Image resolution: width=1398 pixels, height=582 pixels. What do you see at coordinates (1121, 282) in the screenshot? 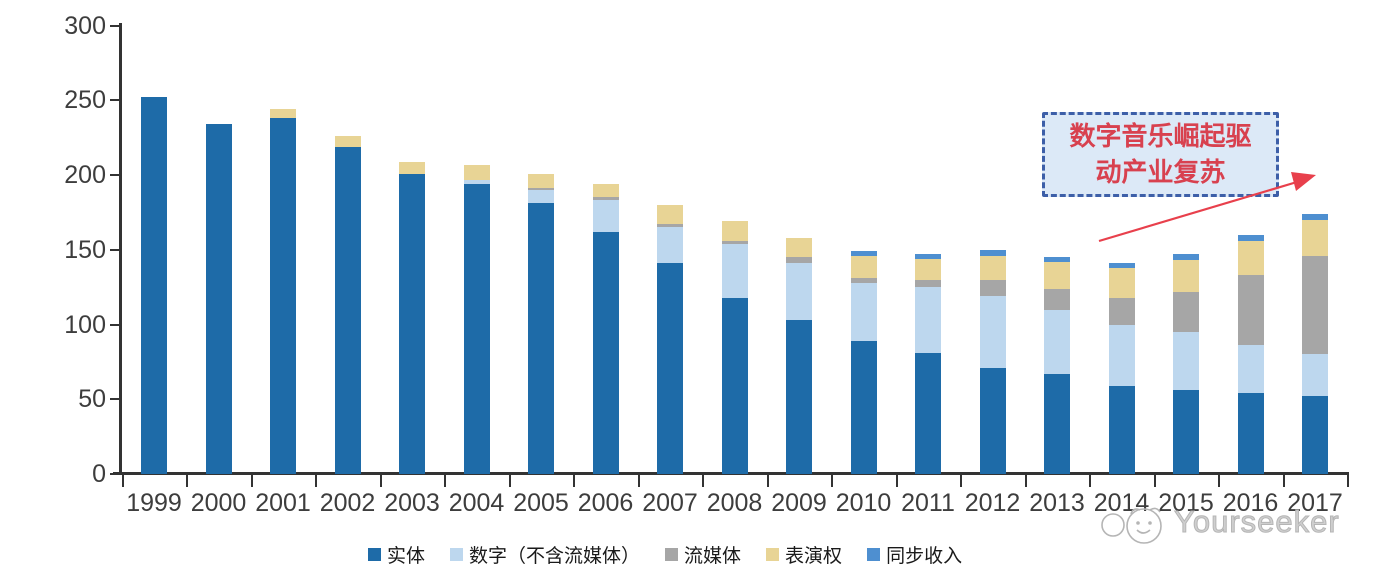
I see `bar-segment-2014-performance-rights` at bounding box center [1121, 282].